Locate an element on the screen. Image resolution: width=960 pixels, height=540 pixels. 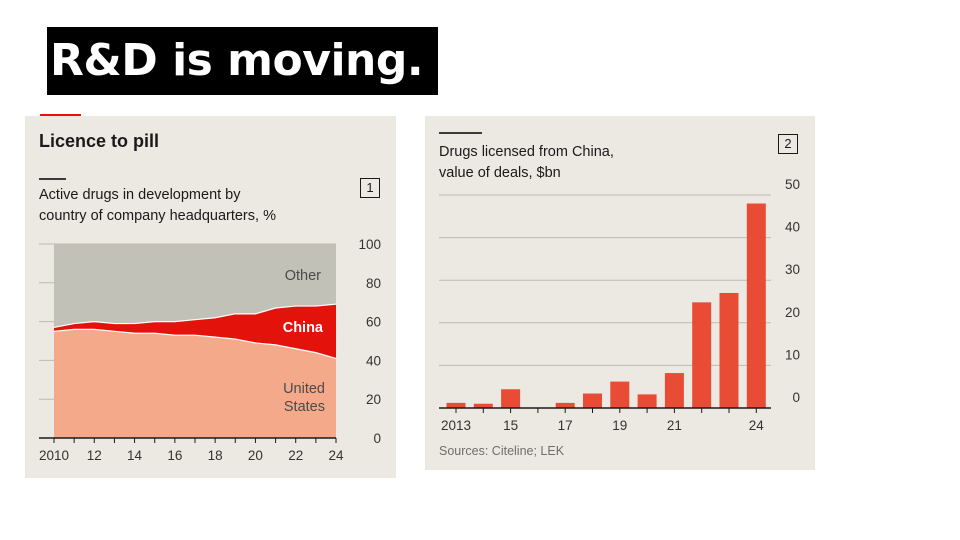
chart1-x-tick-label: 24 is located at coordinates (336, 455).